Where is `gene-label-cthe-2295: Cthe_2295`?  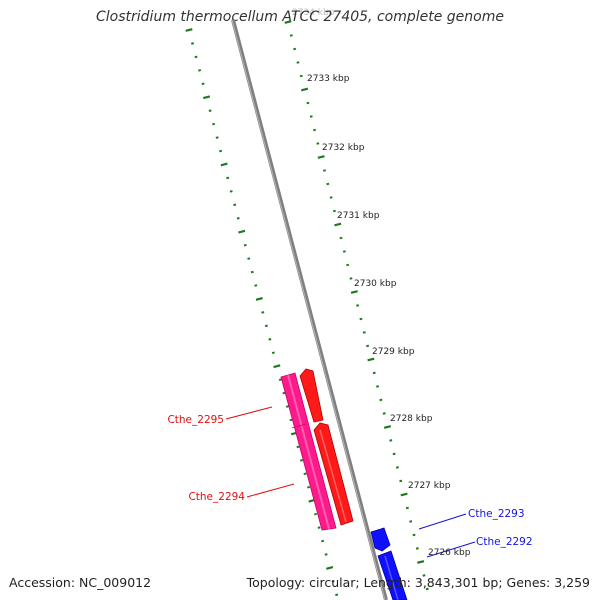
gene-label-cthe-2295: Cthe_2295 is located at coordinates (195, 420).